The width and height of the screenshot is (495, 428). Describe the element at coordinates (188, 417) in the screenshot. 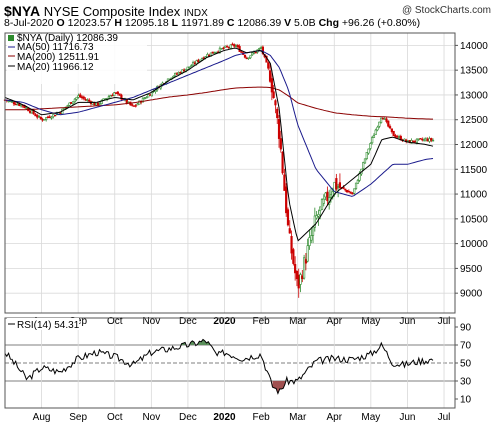

I see `rsi-xtick-label: Dec` at that location.